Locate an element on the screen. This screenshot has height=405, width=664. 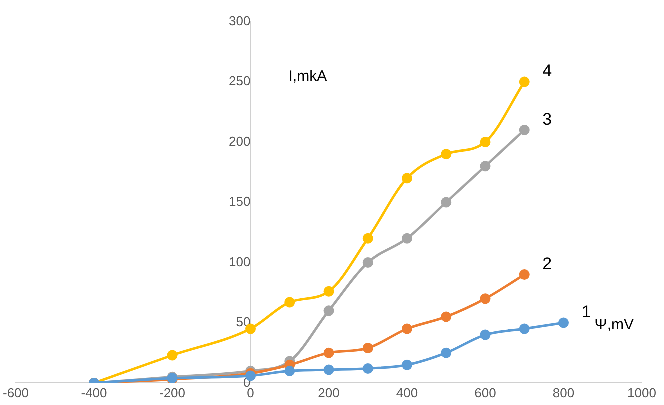
series-label: 3 is located at coordinates (547, 119).